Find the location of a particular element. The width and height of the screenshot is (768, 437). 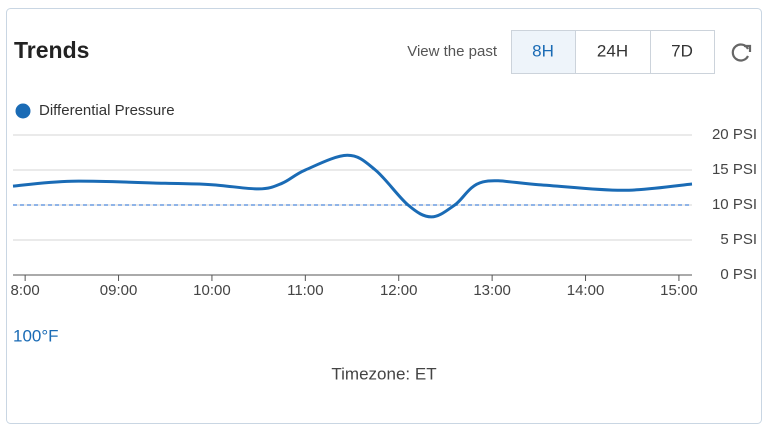

refresh-button is located at coordinates (741, 52).